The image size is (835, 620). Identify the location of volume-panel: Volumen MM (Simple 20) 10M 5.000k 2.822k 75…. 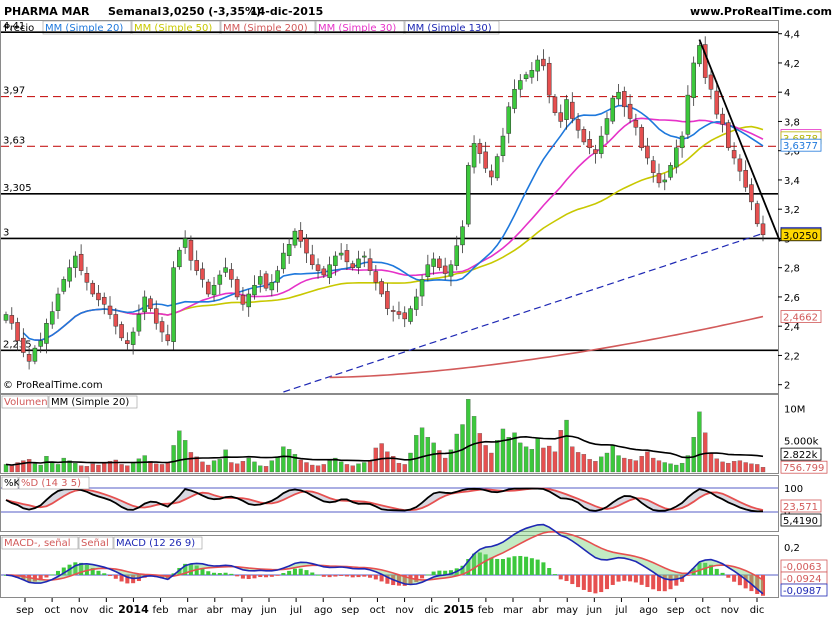
(414, 434).